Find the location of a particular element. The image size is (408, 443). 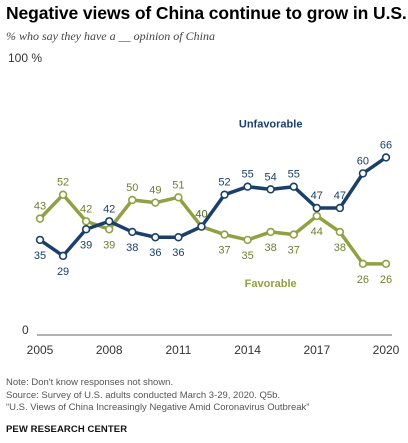

favorable-data-label: 49 is located at coordinates (155, 191).